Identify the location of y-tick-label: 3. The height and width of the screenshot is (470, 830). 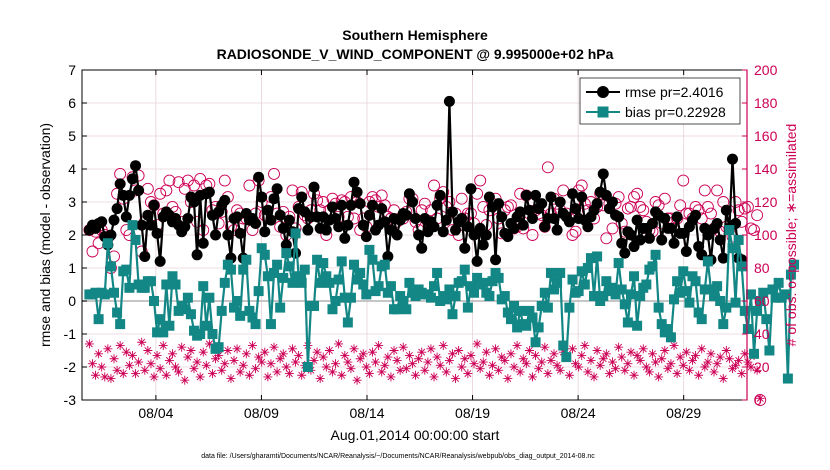
(72, 202).